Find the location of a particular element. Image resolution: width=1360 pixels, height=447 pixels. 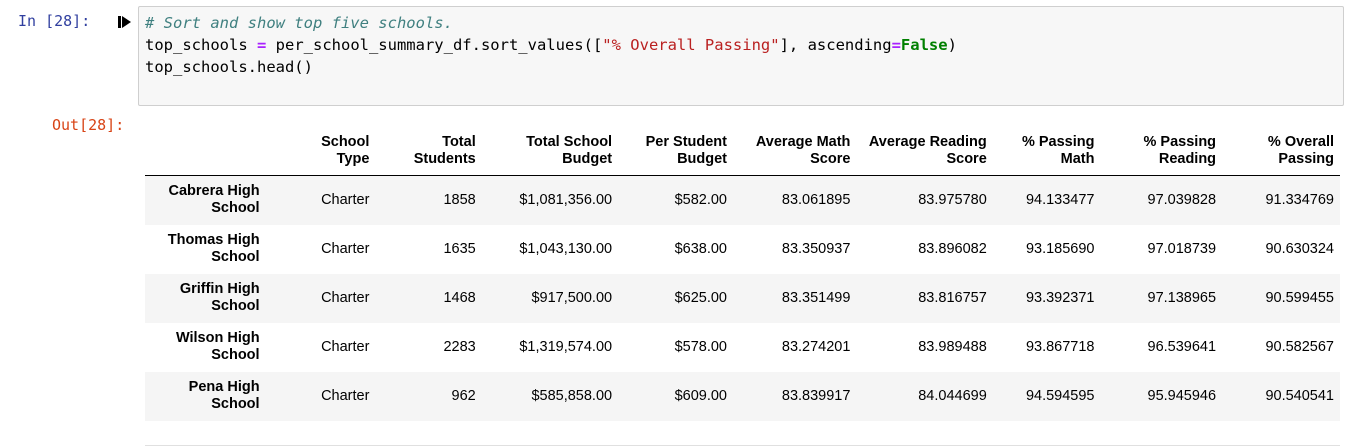

output-prompt: Out[28]: is located at coordinates (88, 125).